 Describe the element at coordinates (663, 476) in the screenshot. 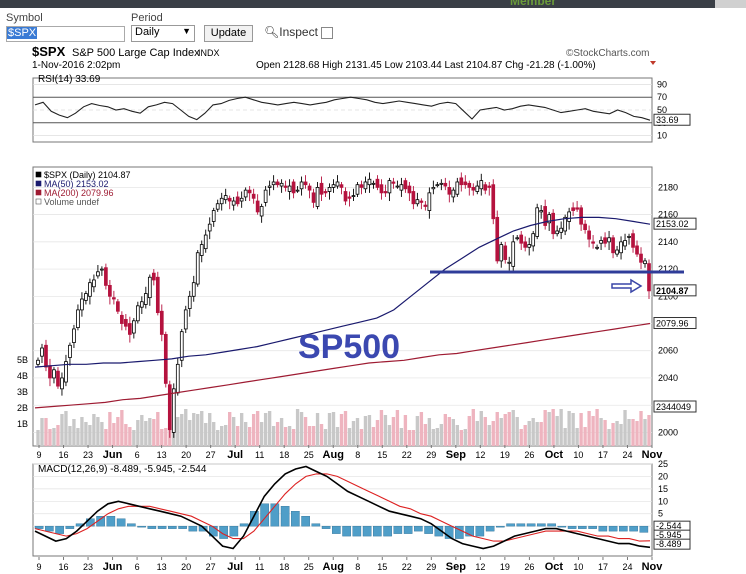

I see `macd-tick-label: 20` at that location.